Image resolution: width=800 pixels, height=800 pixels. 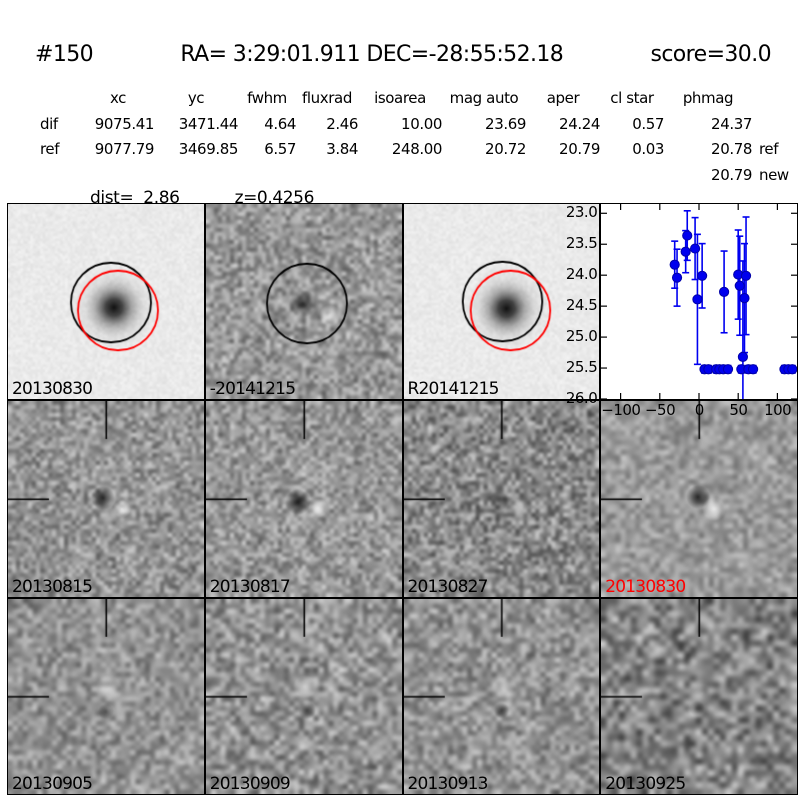 I want to click on cutout-diff-20130815: 20130815, so click(x=106, y=499).